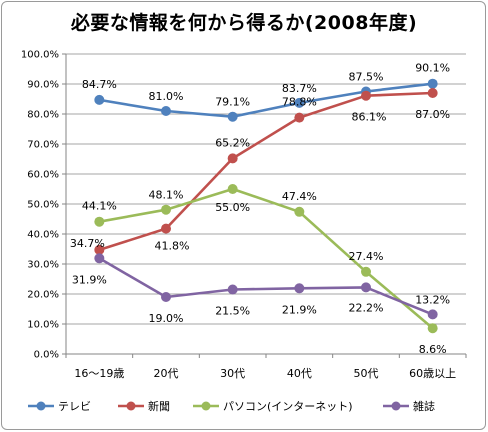 This screenshot has height=432, width=488. I want to click on data-label: 21.9%, so click(299, 309).